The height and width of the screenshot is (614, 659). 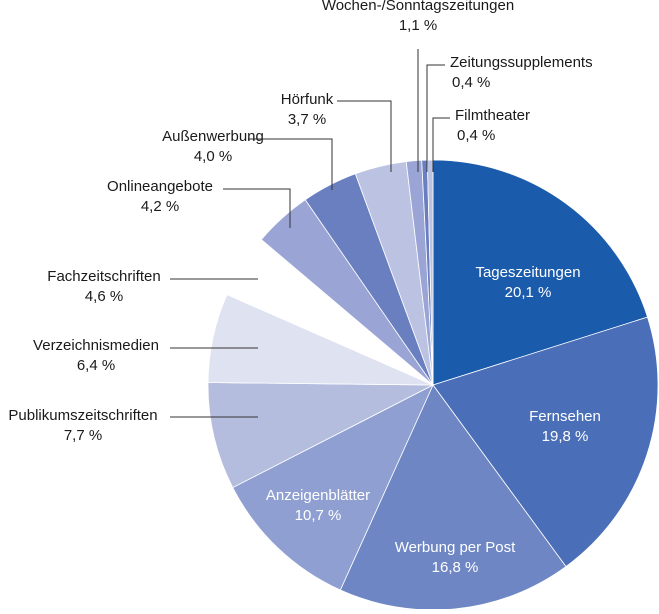 What do you see at coordinates (471, 82) in the screenshot?
I see `slice-value-zeitungssupplements: 0,4 %` at bounding box center [471, 82].